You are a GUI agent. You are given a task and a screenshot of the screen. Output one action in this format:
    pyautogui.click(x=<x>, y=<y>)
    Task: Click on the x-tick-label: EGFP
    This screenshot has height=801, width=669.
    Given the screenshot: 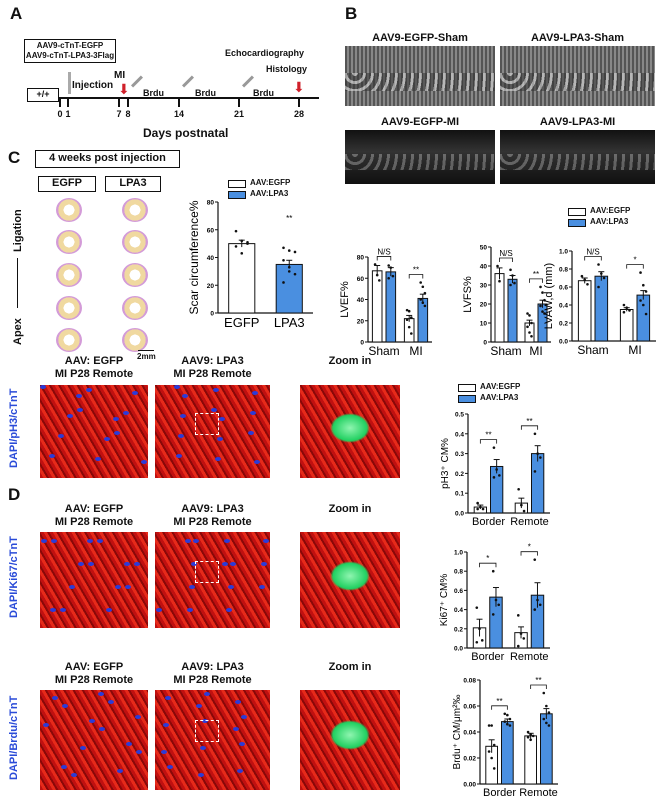 What is the action you would take?
    pyautogui.click(x=241, y=322)
    